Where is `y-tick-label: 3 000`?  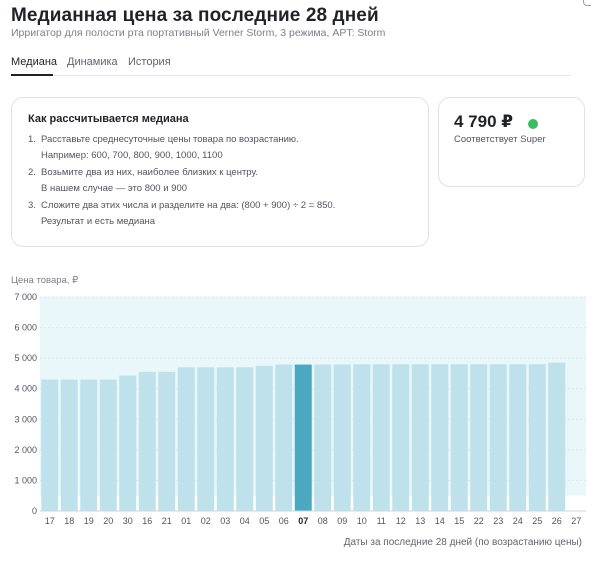 y-tick-label: 3 000 is located at coordinates (25, 419).